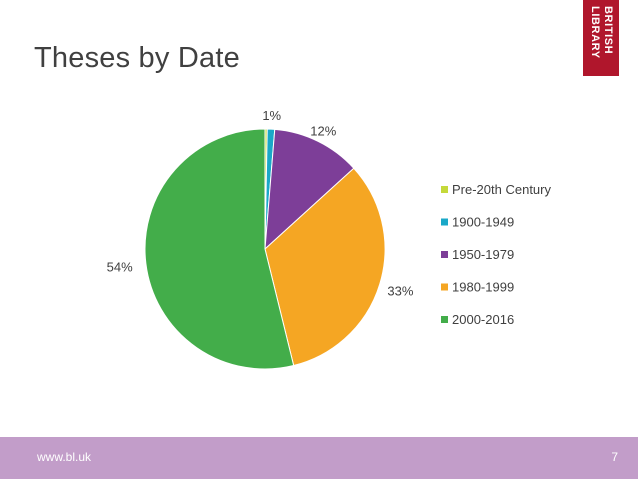 The width and height of the screenshot is (638, 479). Describe the element at coordinates (120, 267) in the screenshot. I see `data-label: 54%` at that location.